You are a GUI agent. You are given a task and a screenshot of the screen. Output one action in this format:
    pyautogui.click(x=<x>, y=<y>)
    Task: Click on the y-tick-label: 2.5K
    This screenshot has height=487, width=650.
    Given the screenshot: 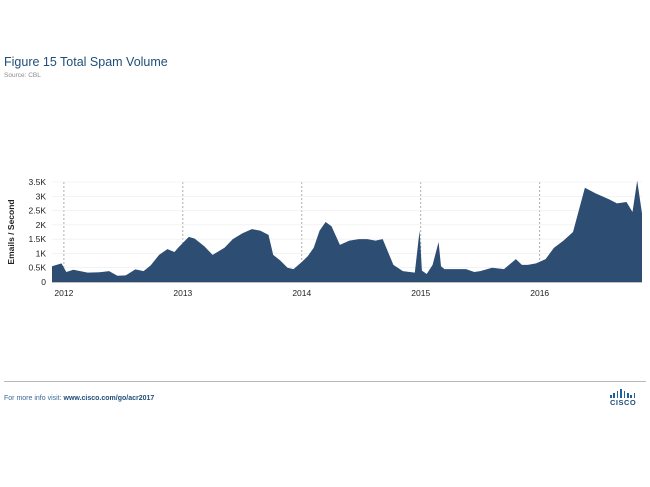 What is the action you would take?
    pyautogui.click(x=38, y=211)
    